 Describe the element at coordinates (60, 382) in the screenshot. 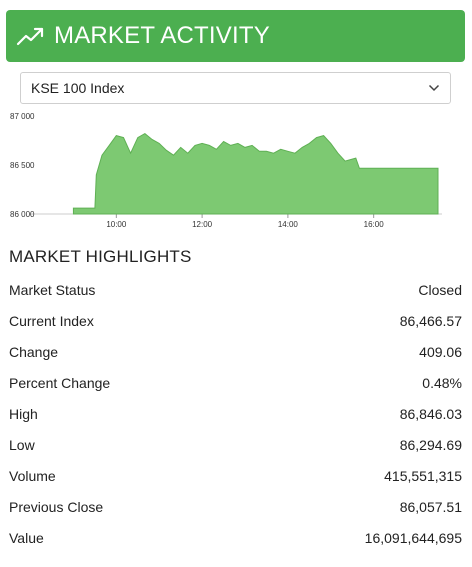

I see `highlight-label: Percent Change` at that location.